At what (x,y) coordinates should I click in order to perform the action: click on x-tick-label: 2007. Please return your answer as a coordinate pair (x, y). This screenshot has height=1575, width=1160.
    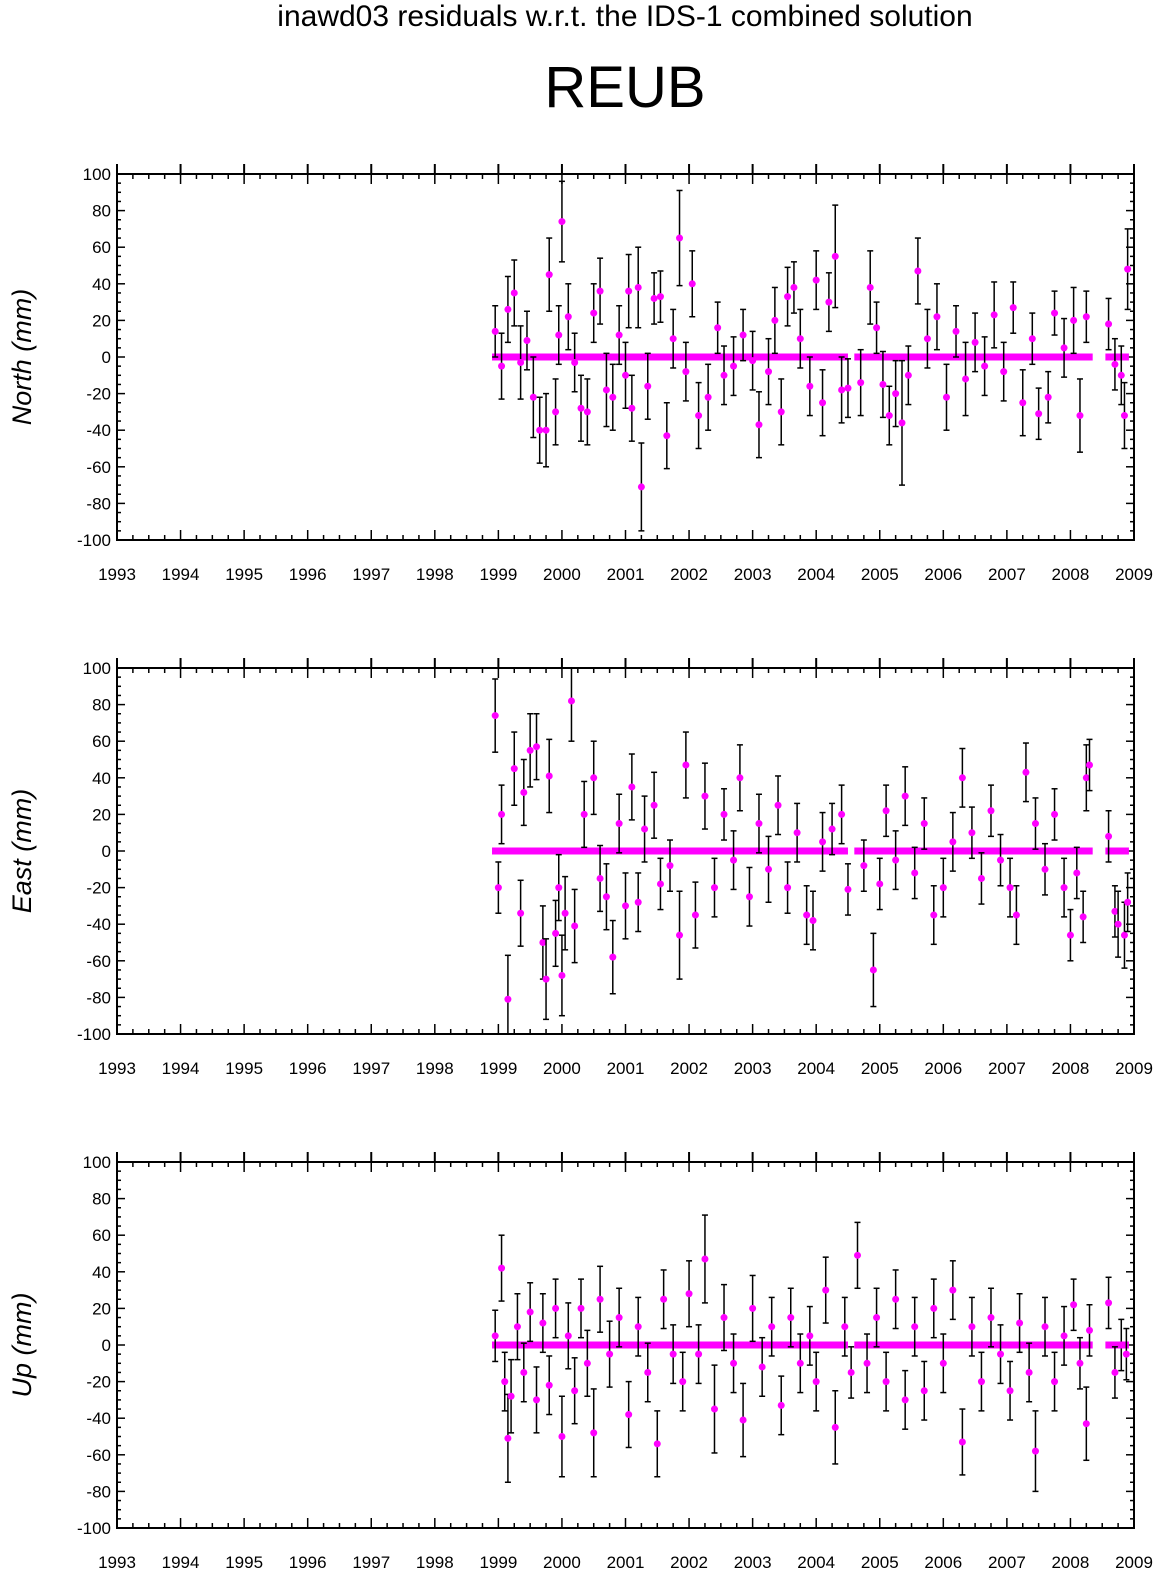
    Looking at the image, I should click on (1007, 1068).